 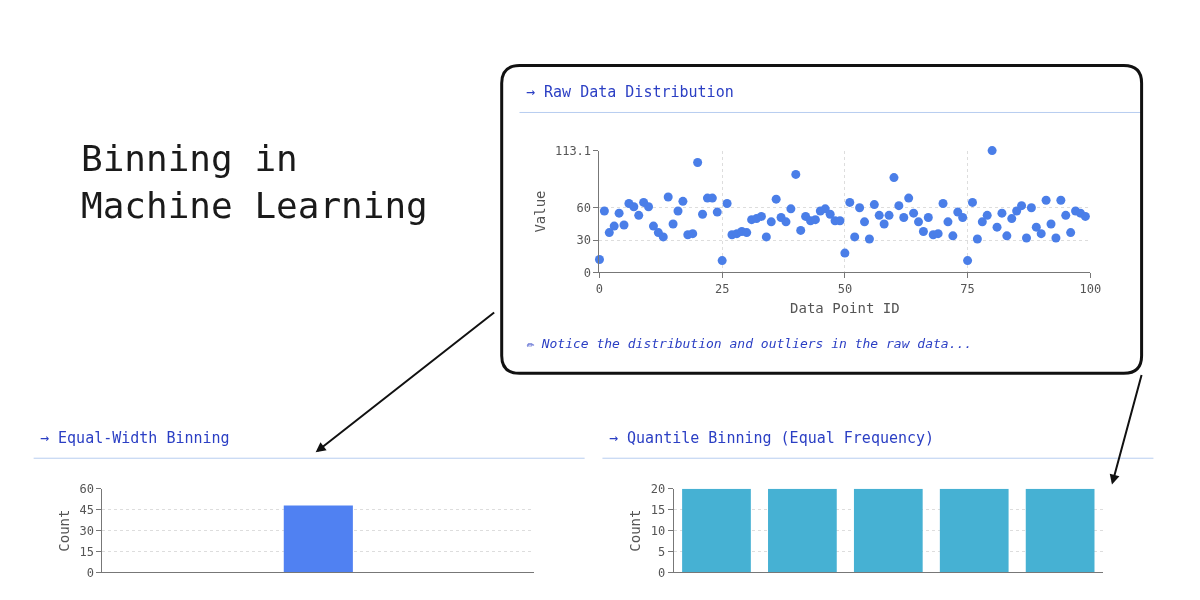 What do you see at coordinates (135, 438) in the screenshot?
I see `chart-title: → Equal-Width Binning` at bounding box center [135, 438].